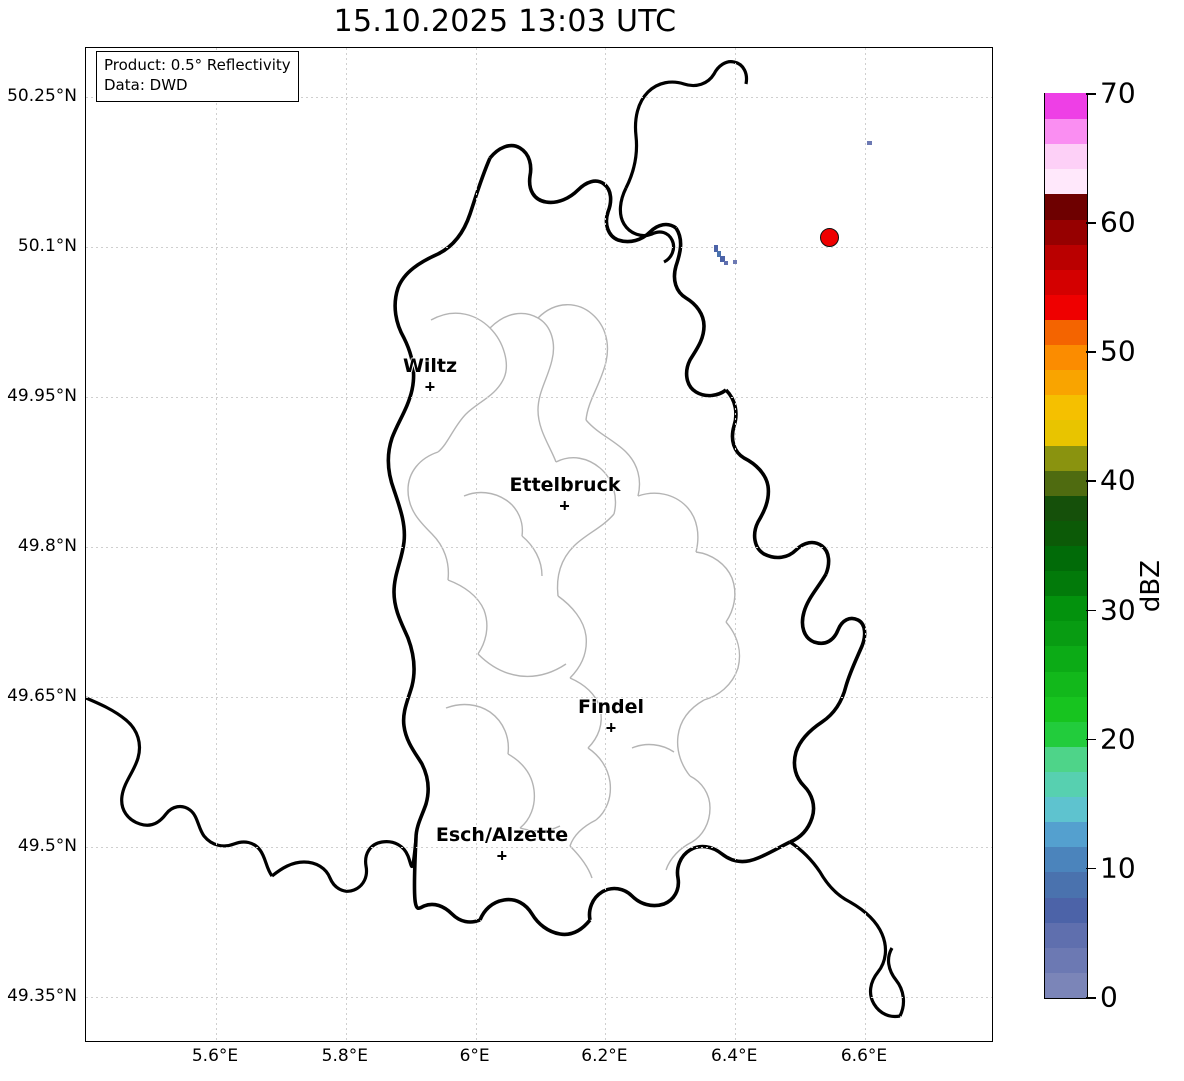 The image size is (1184, 1081). What do you see at coordinates (42, 396) in the screenshot?
I see `y-axis-tick-label: 49.95°N` at bounding box center [42, 396].